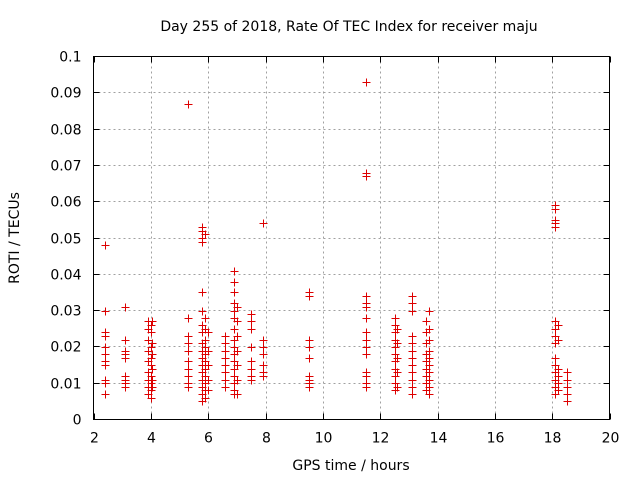 The height and width of the screenshot is (480, 640). What do you see at coordinates (65, 312) in the screenshot?
I see `y-tick-label: 0.03` at bounding box center [65, 312].